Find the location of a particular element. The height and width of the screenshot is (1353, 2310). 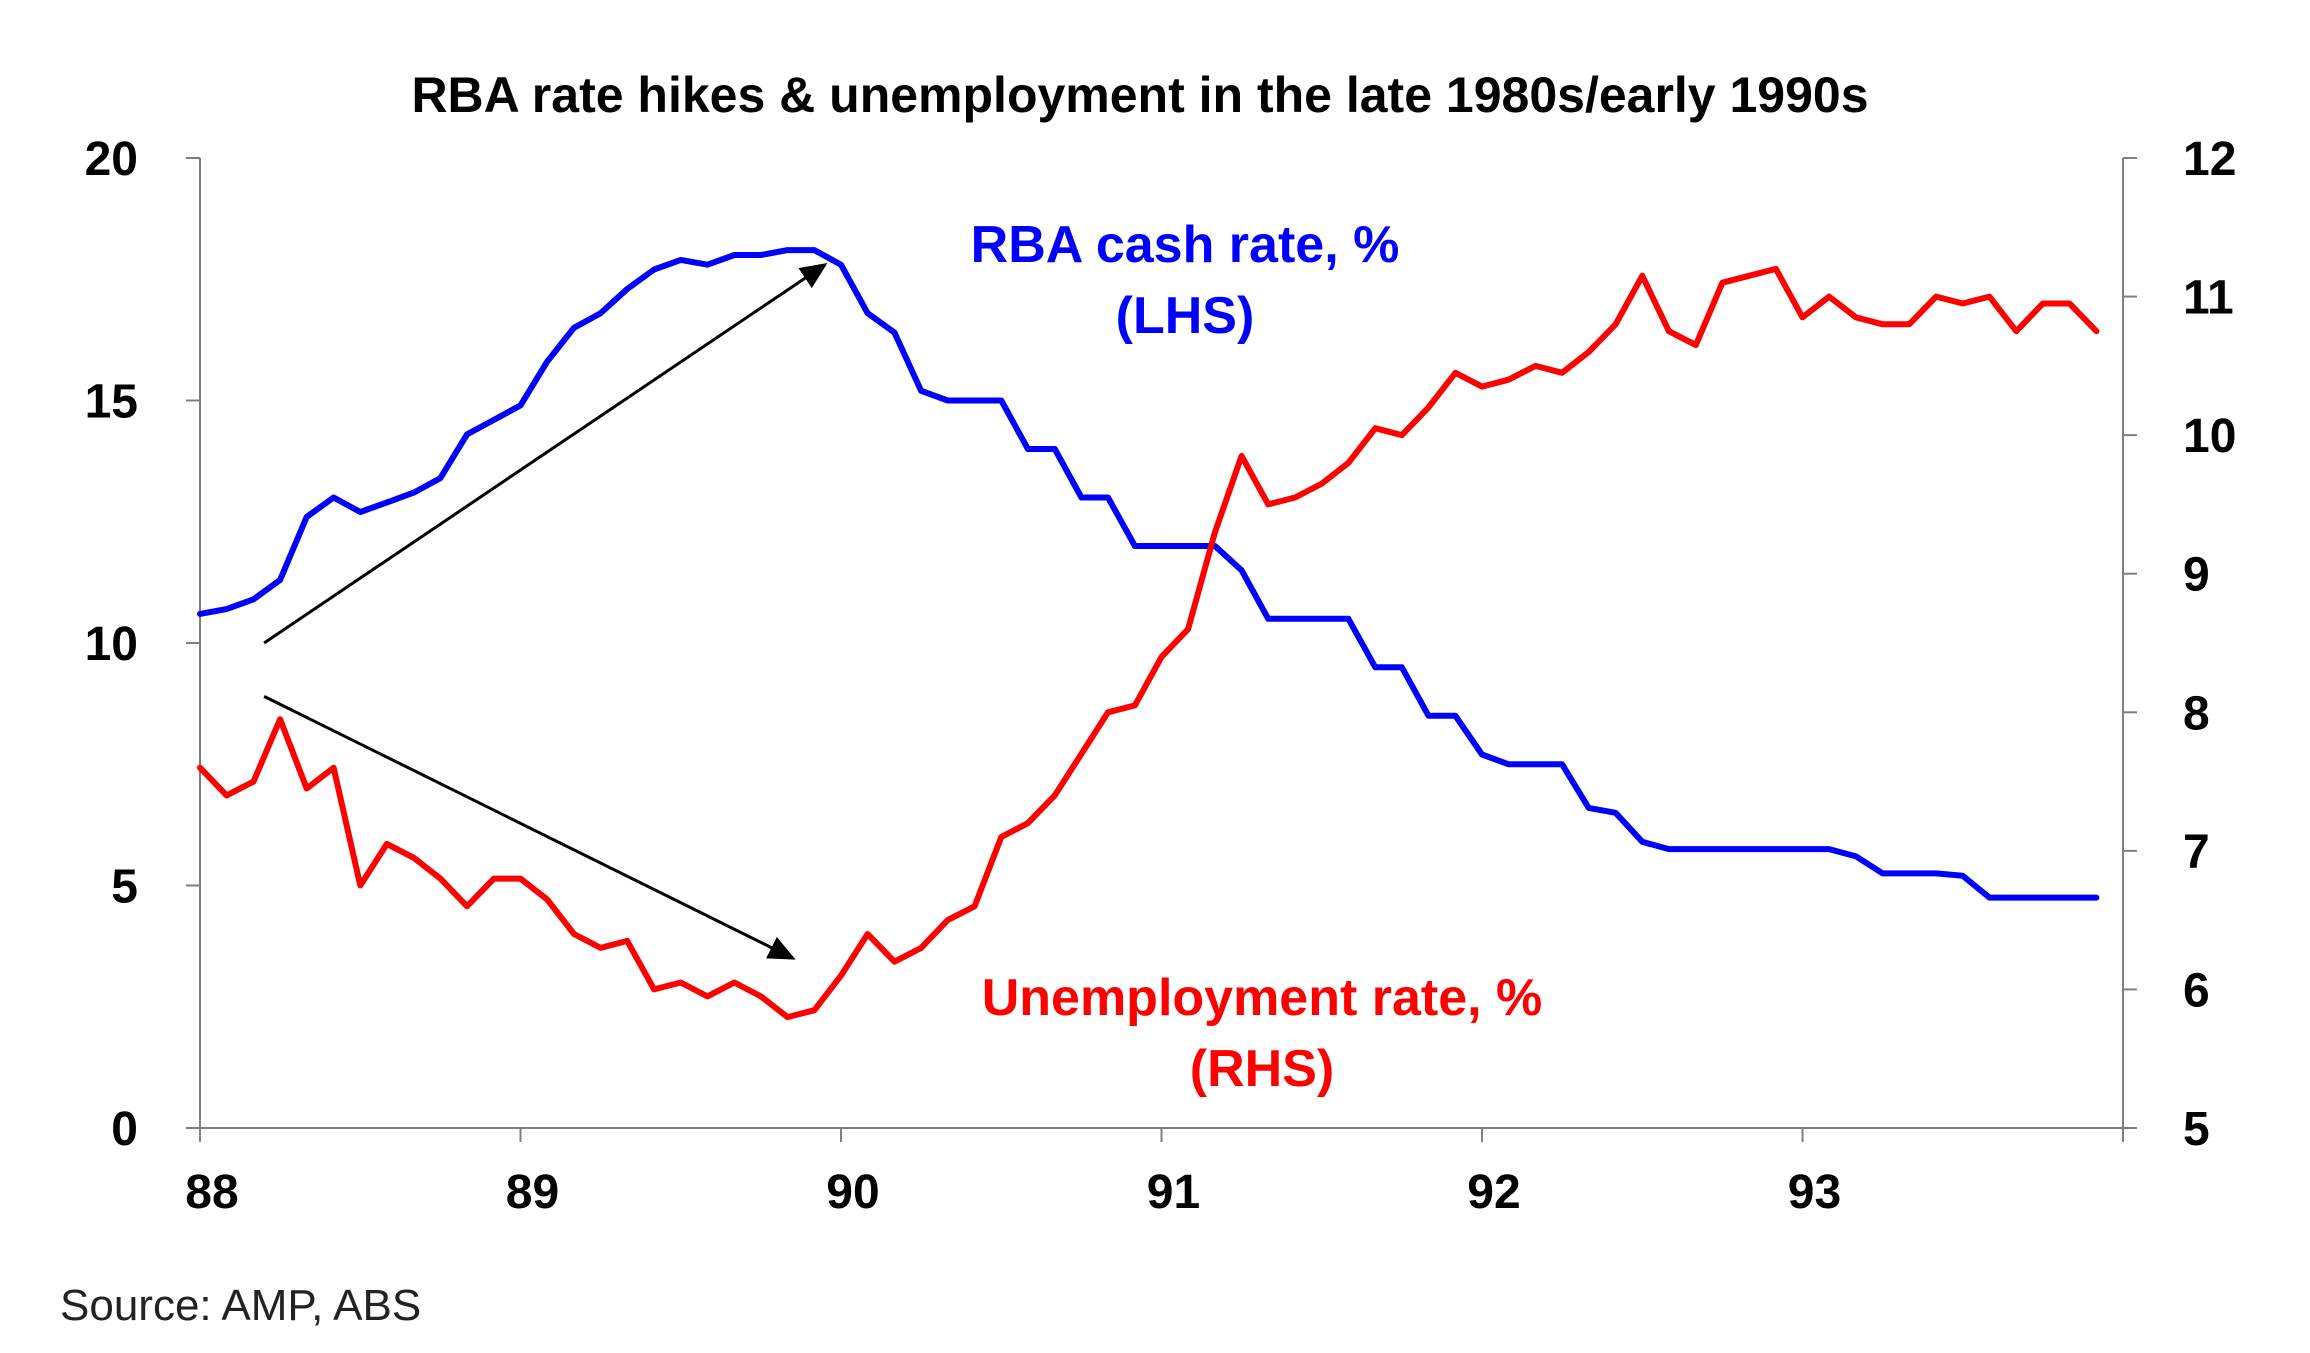

left-tick-label: 20 is located at coordinates (111, 159).